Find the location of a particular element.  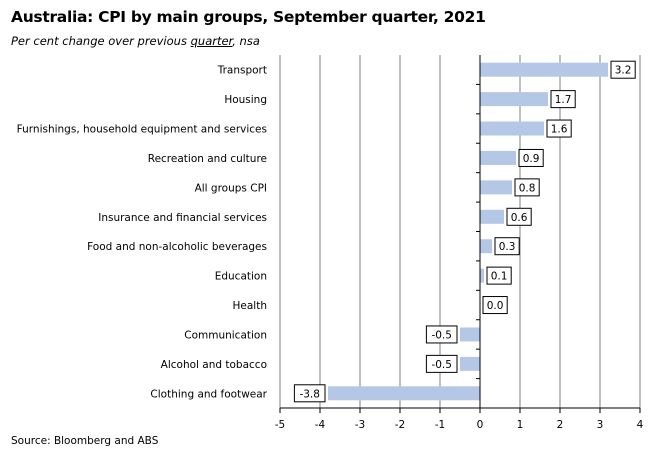

data-label: 0.0 is located at coordinates (495, 306).